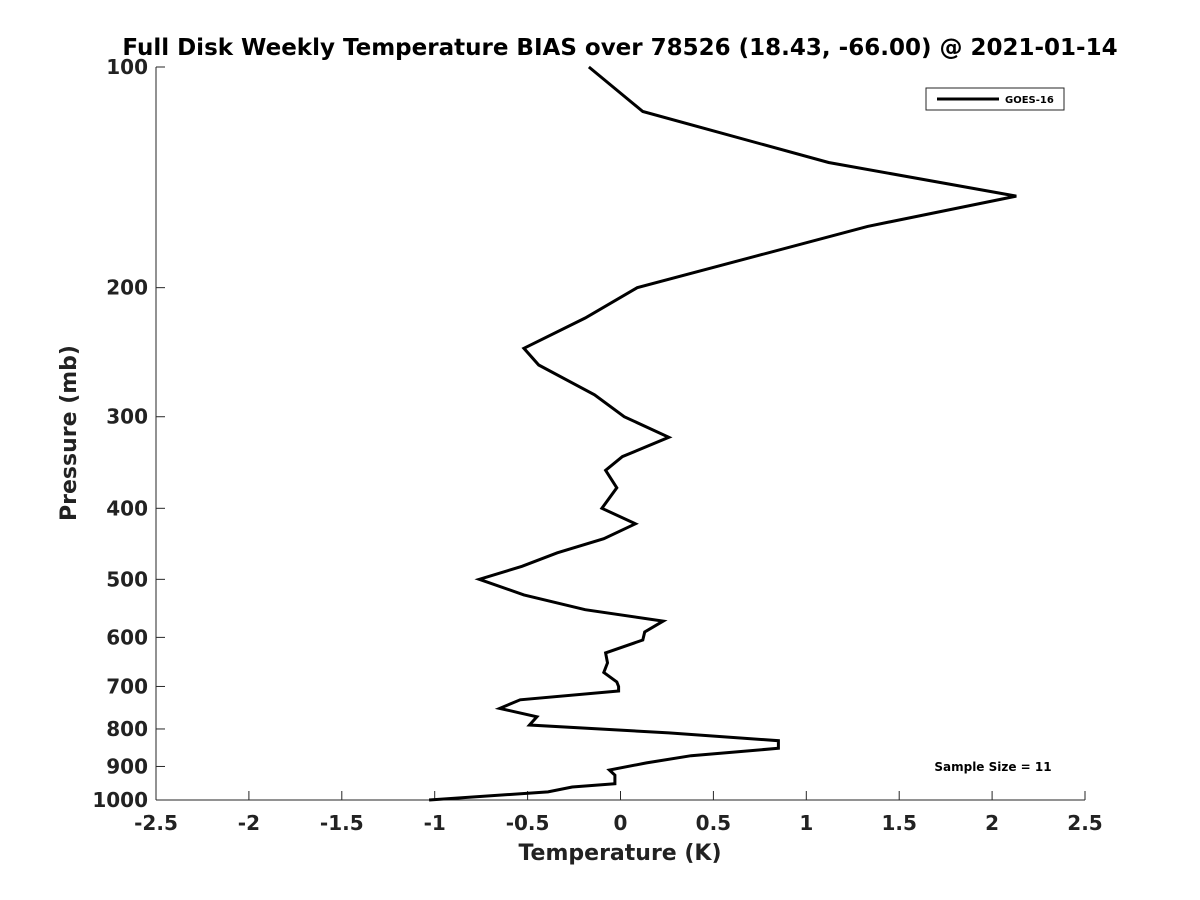  I want to click on y-axis-ticks: 100 200 300 400 500 600 700 800 900 1000, so click(128, 433).